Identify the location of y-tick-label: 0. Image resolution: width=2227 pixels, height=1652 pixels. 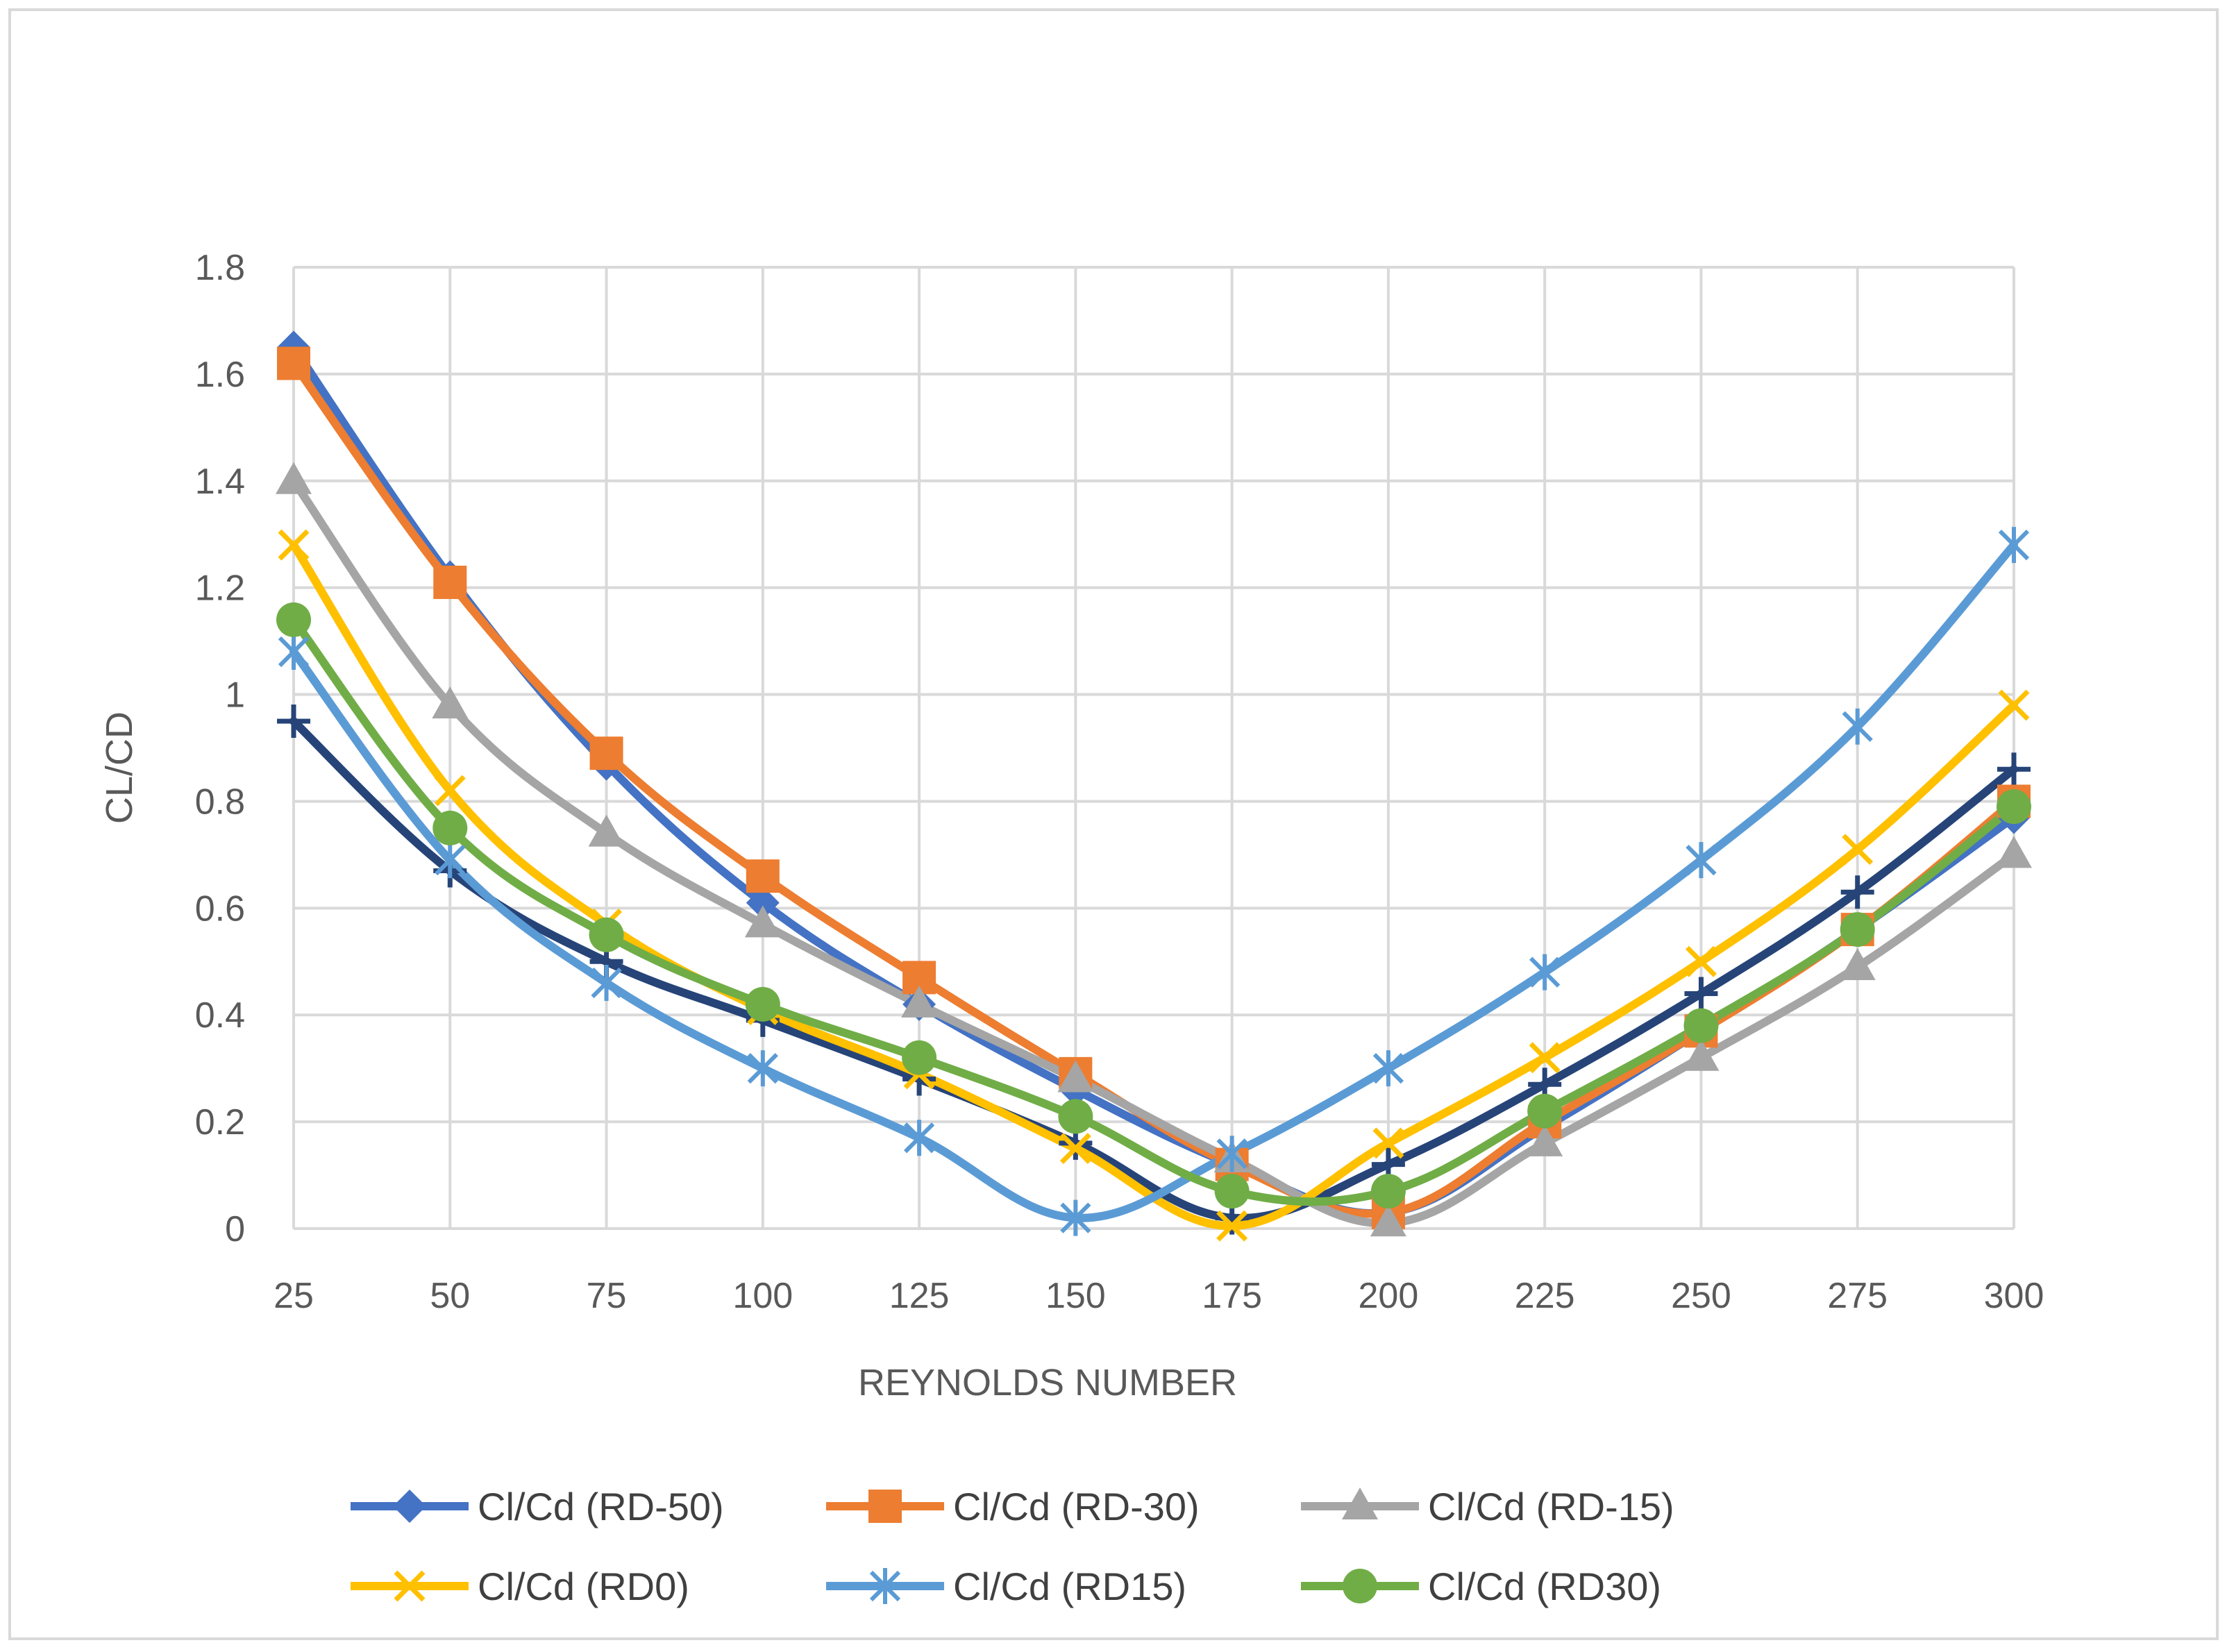
(235, 1229).